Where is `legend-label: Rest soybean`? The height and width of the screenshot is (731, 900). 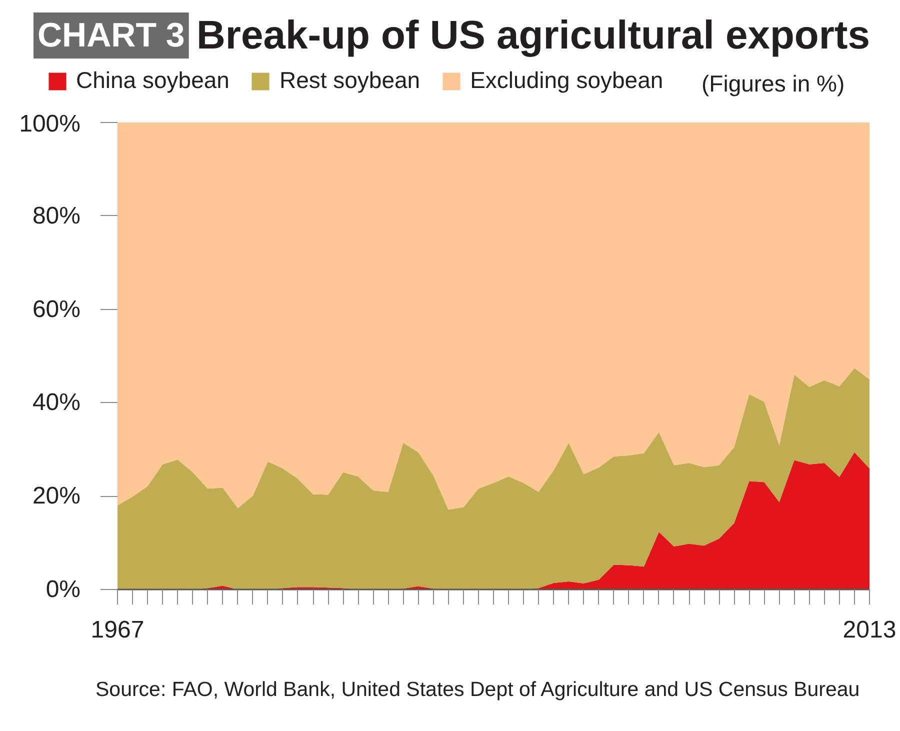
legend-label: Rest soybean is located at coordinates (349, 80).